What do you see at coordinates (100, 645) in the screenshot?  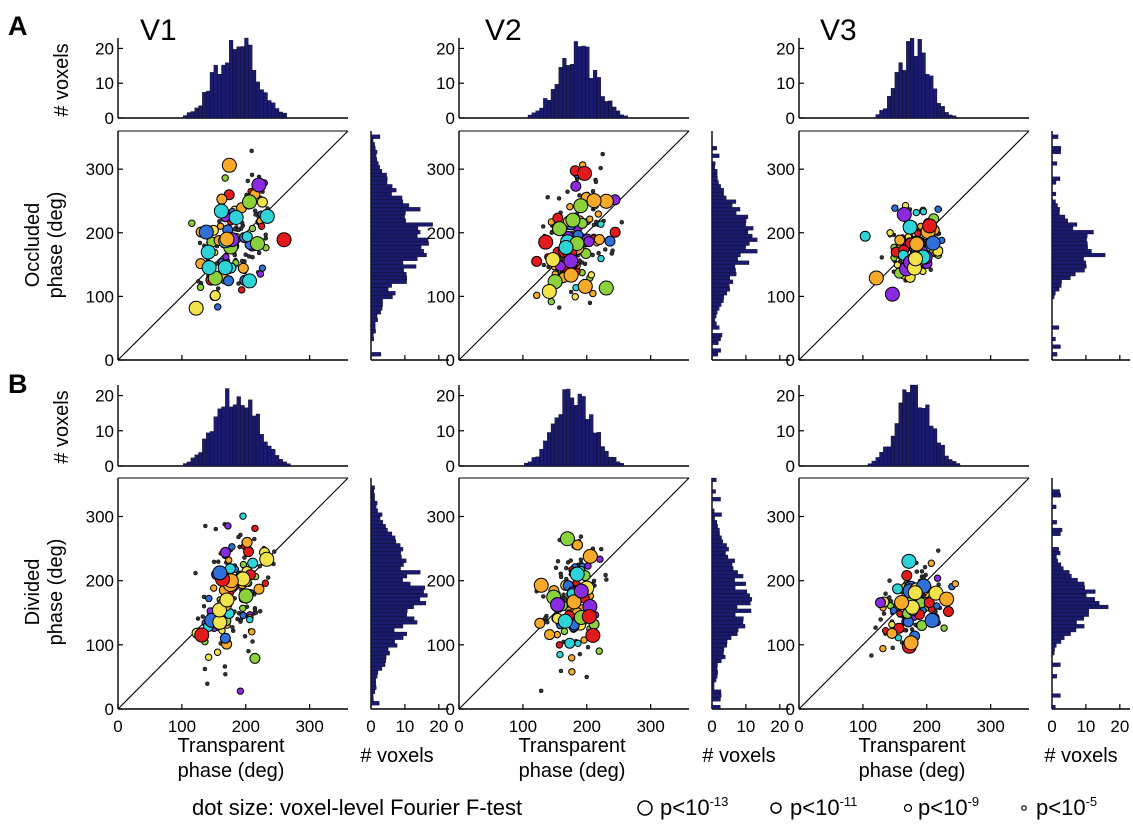 I see `scatter-y-tick-label: 100` at bounding box center [100, 645].